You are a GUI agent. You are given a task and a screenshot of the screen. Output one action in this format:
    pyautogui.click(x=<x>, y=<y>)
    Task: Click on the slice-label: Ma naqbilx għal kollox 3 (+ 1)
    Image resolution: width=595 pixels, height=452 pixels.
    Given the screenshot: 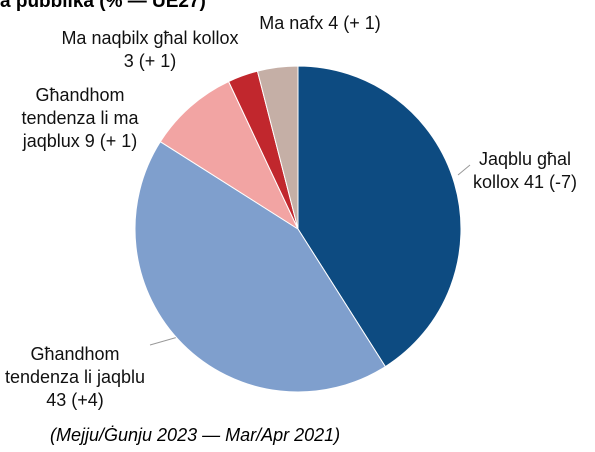 What is the action you would take?
    pyautogui.click(x=150, y=50)
    